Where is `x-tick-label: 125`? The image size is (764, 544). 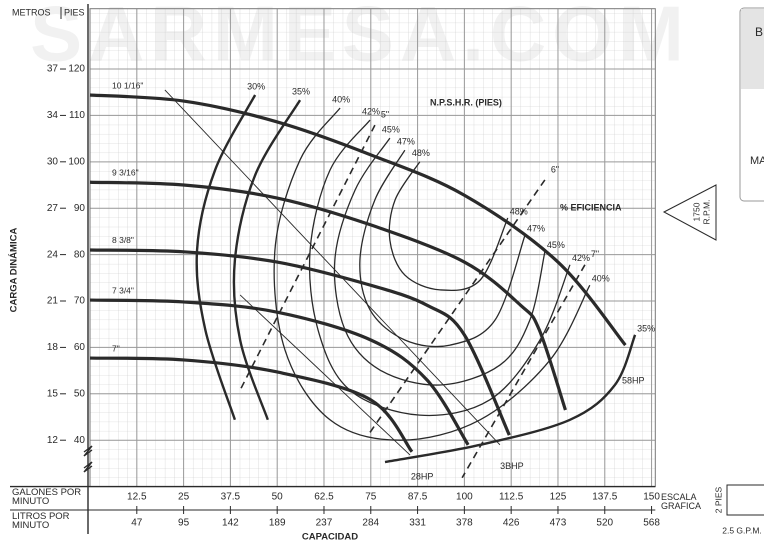 x-tick-label: 125 is located at coordinates (558, 497).